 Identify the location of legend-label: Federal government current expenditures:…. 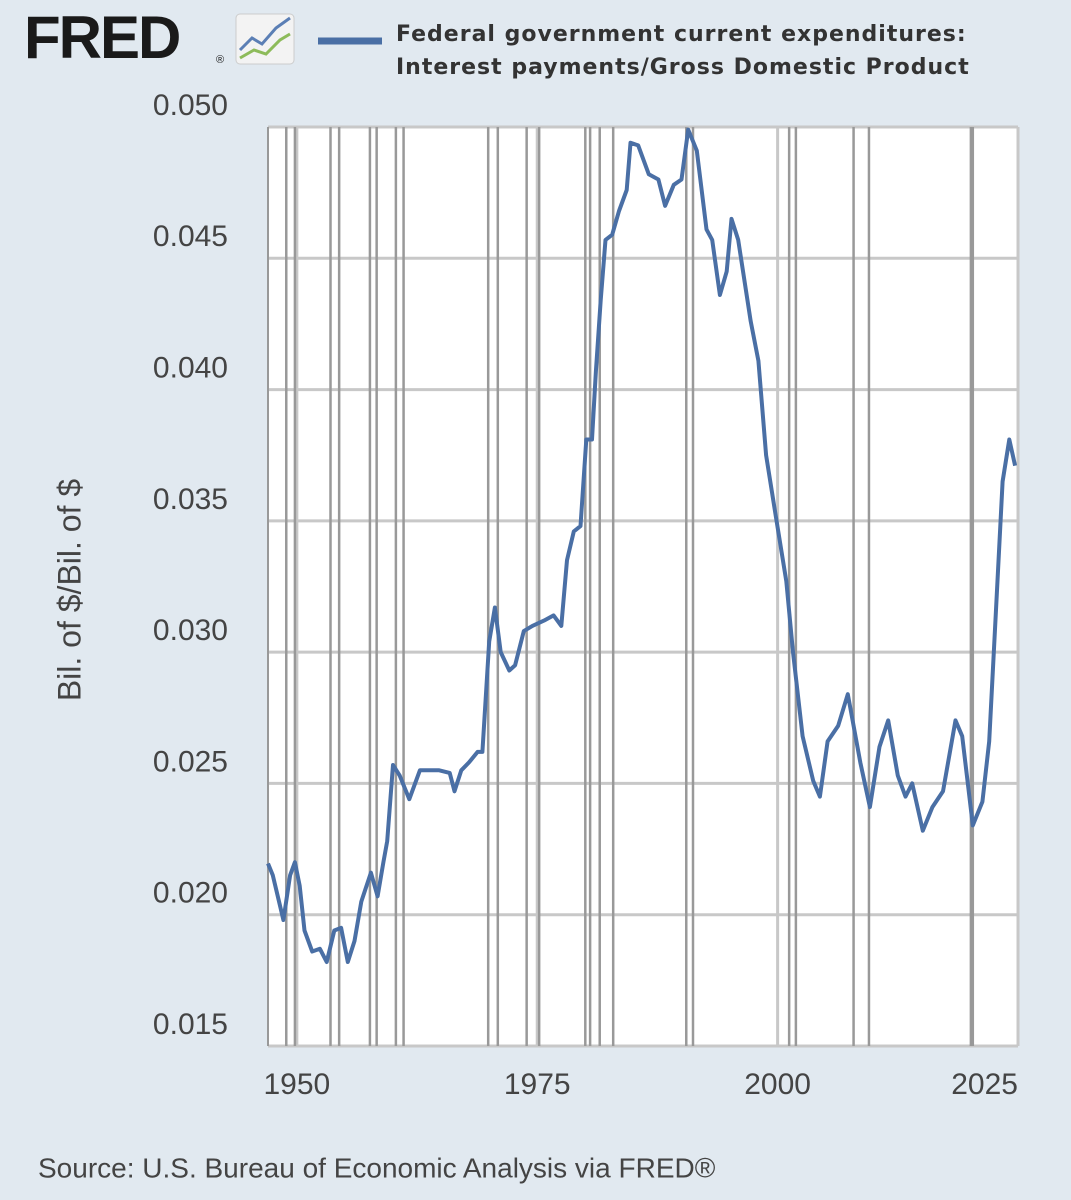
(683, 51).